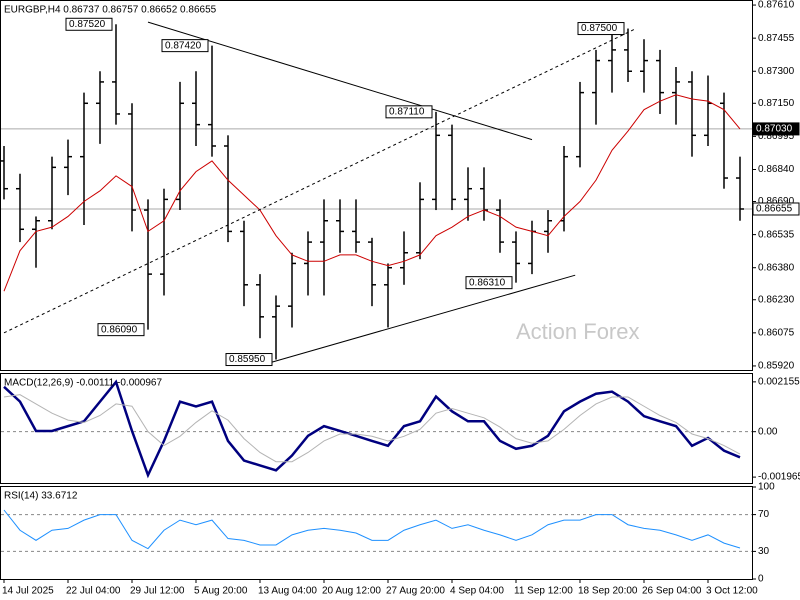 The image size is (800, 600). What do you see at coordinates (776, 136) in the screenshot?
I see `y-tick-label: 0.86995` at bounding box center [776, 136].